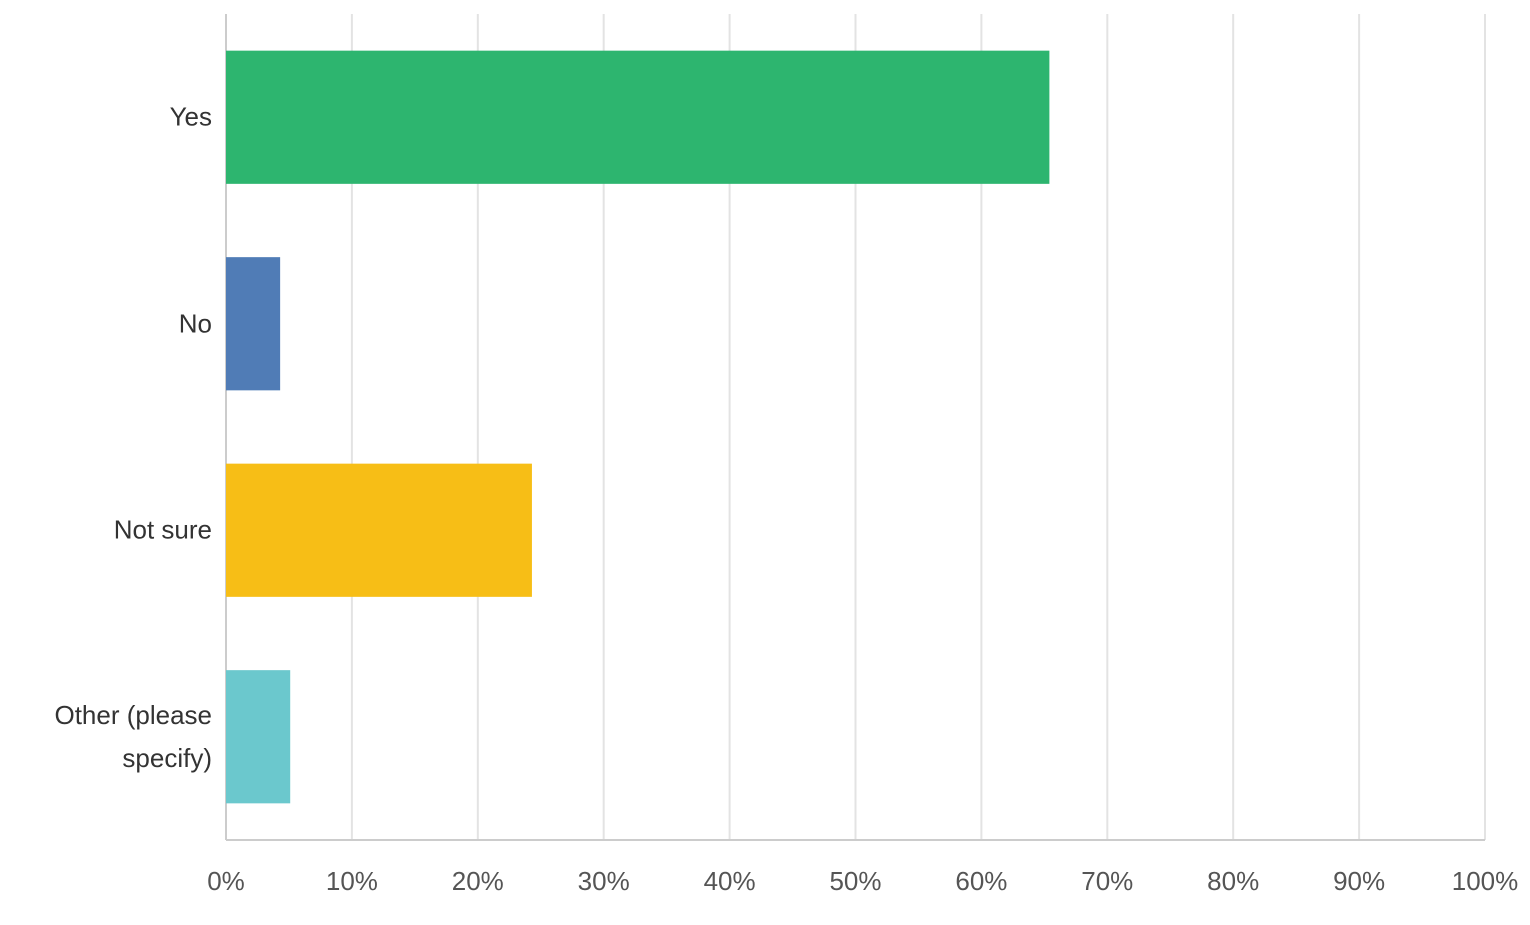  I want to click on x-tick-label: 50%, so click(855, 881).